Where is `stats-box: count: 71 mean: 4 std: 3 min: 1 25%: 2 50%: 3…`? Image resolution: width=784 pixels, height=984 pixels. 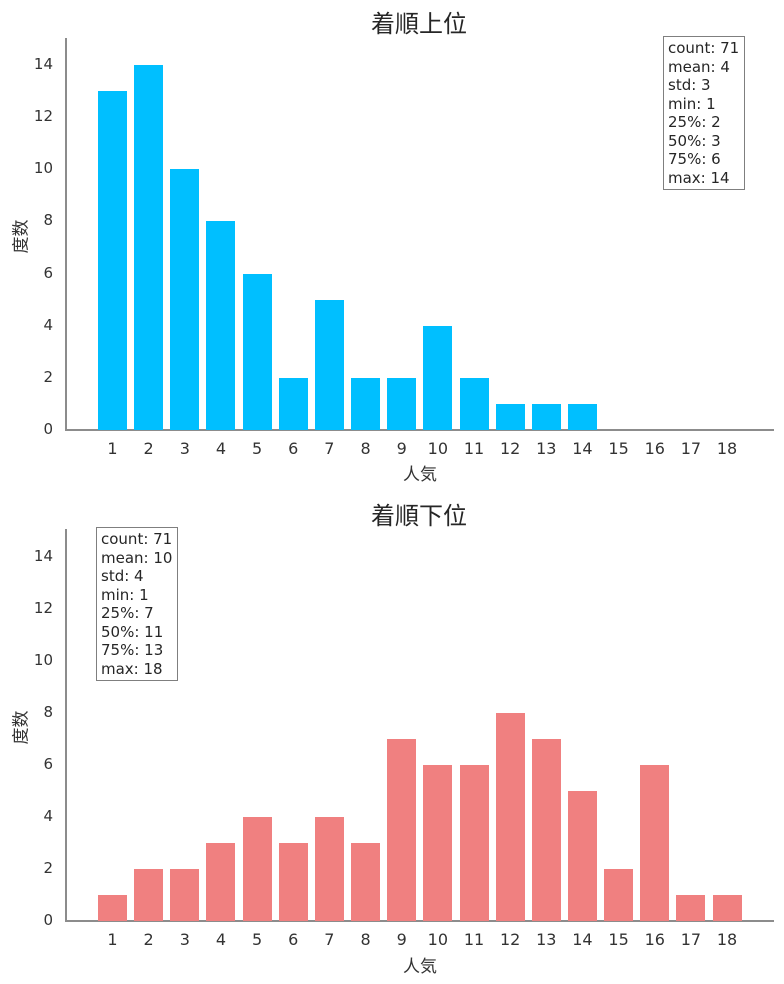
stats-box: count: 71 mean: 4 std: 3 min: 1 25%: 2 50%: 3… is located at coordinates (704, 113).